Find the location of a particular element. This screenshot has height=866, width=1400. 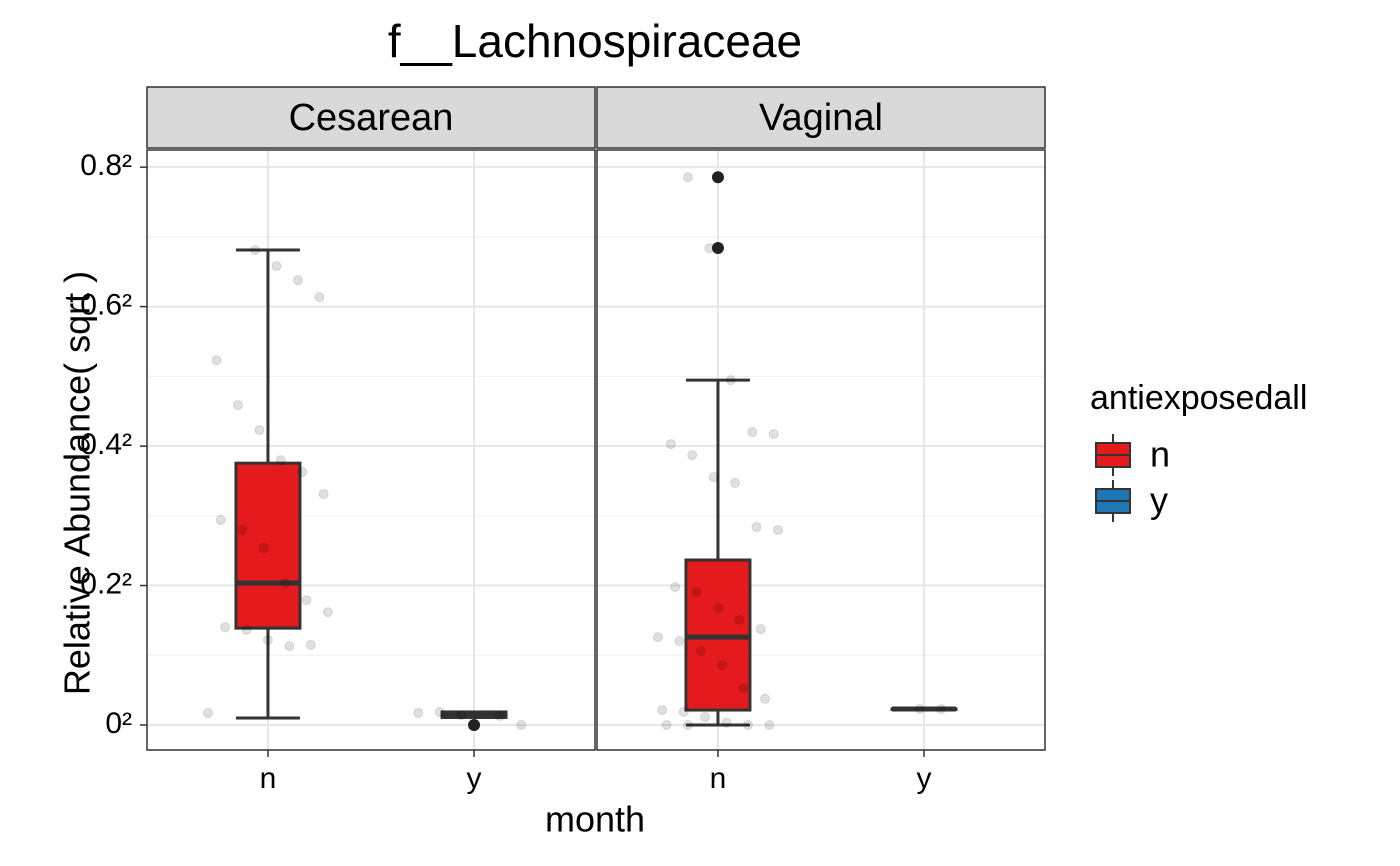

y-tick-label: 0.4² is located at coordinates (106, 444).